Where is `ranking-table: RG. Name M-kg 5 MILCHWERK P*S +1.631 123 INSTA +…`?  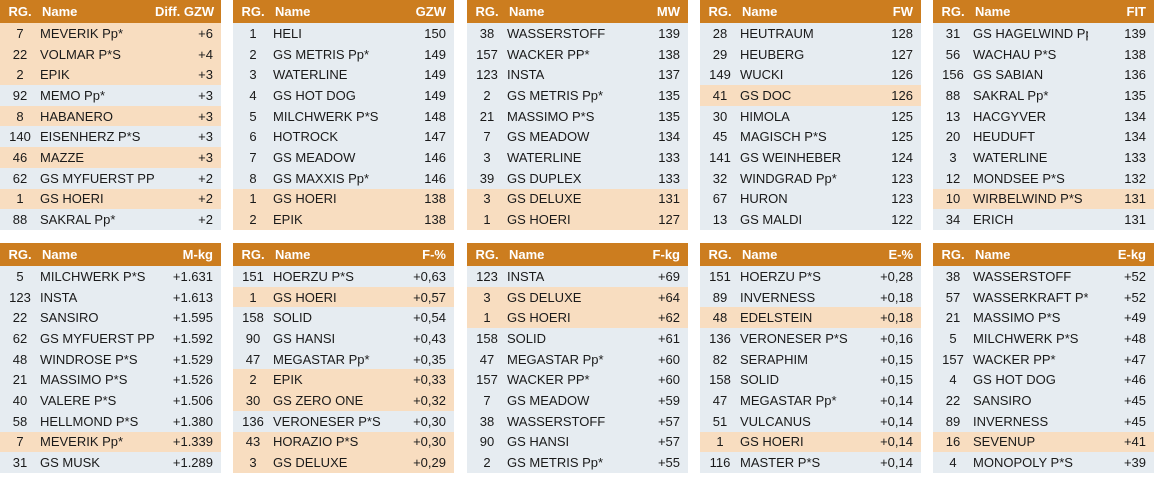 ranking-table: RG. Name M-kg 5 MILCHWERK P*S +1.631 123 INSTA +… is located at coordinates (110, 358).